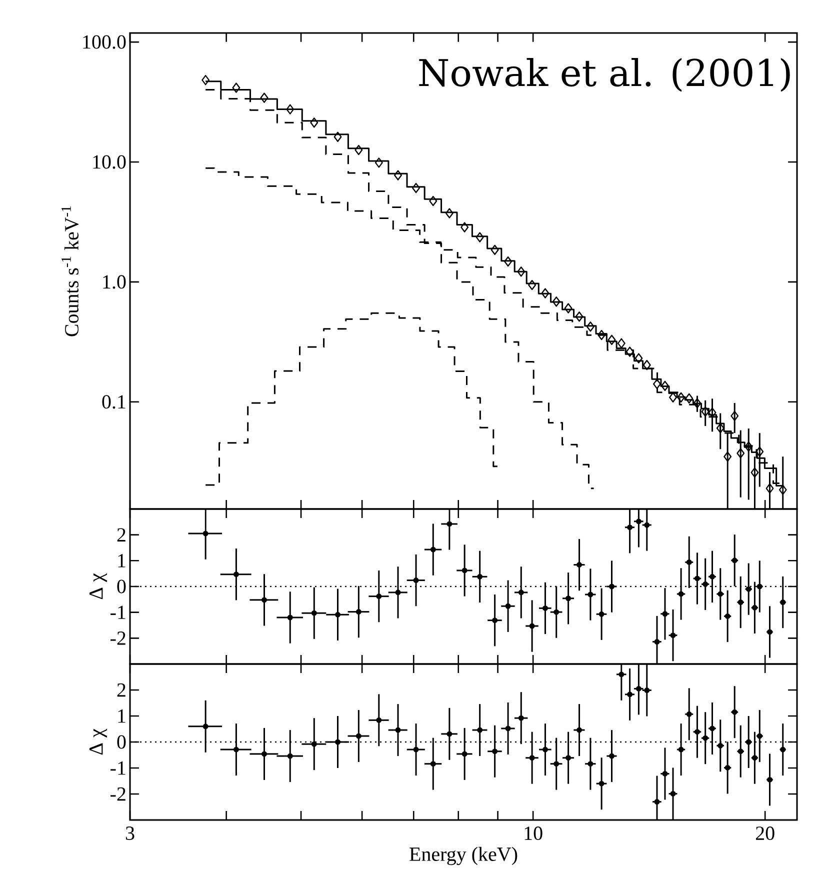 The width and height of the screenshot is (814, 896). Describe the element at coordinates (604, 75) in the screenshot. I see `annotation: Nowak et al. (2001)` at that location.